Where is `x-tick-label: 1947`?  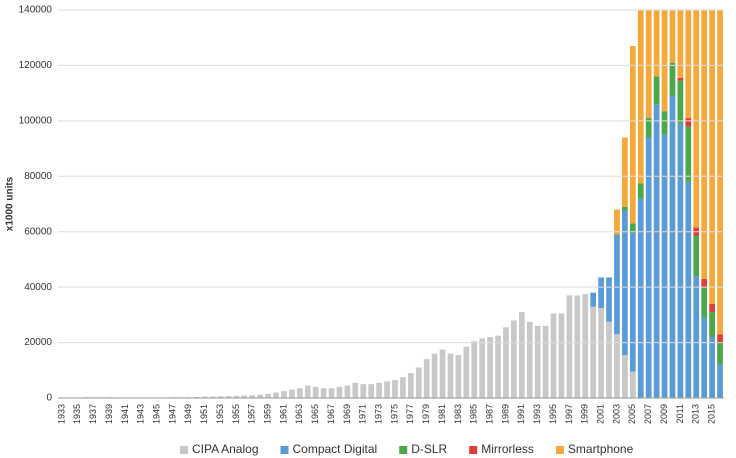
x-tick-label: 1947 is located at coordinates (172, 414).